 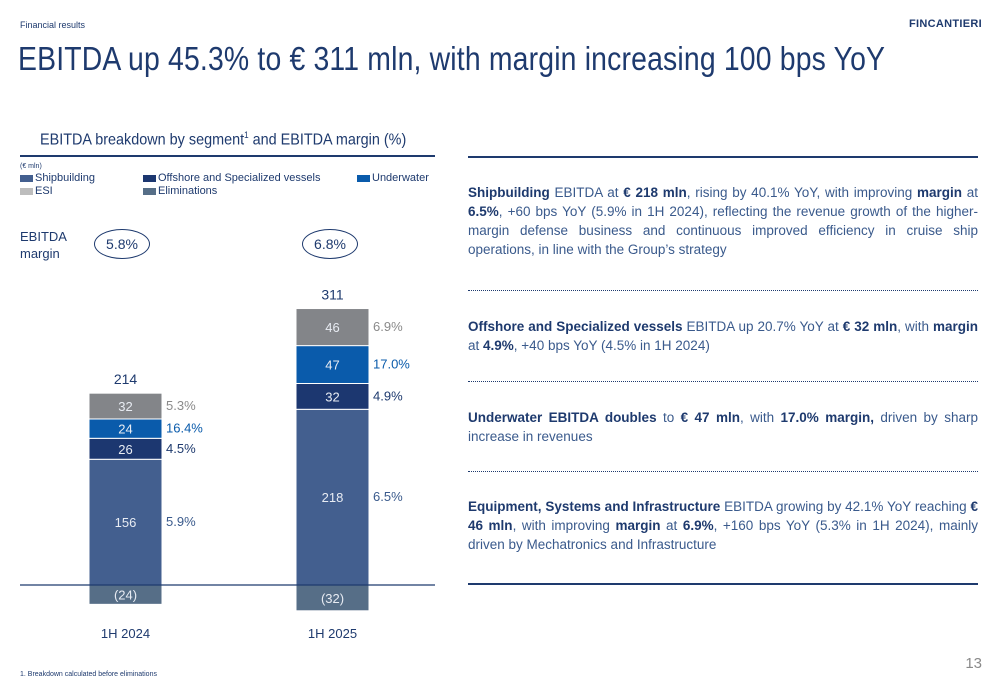 What do you see at coordinates (483, 211) in the screenshot?
I see `highlight-text: 6.5%` at bounding box center [483, 211].